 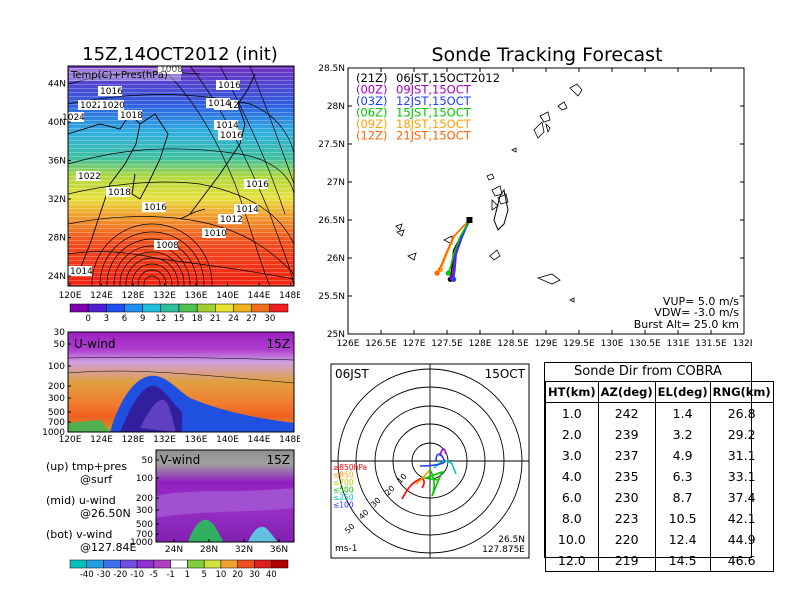 I want to click on isobar-label: 1022, so click(x=89, y=177).